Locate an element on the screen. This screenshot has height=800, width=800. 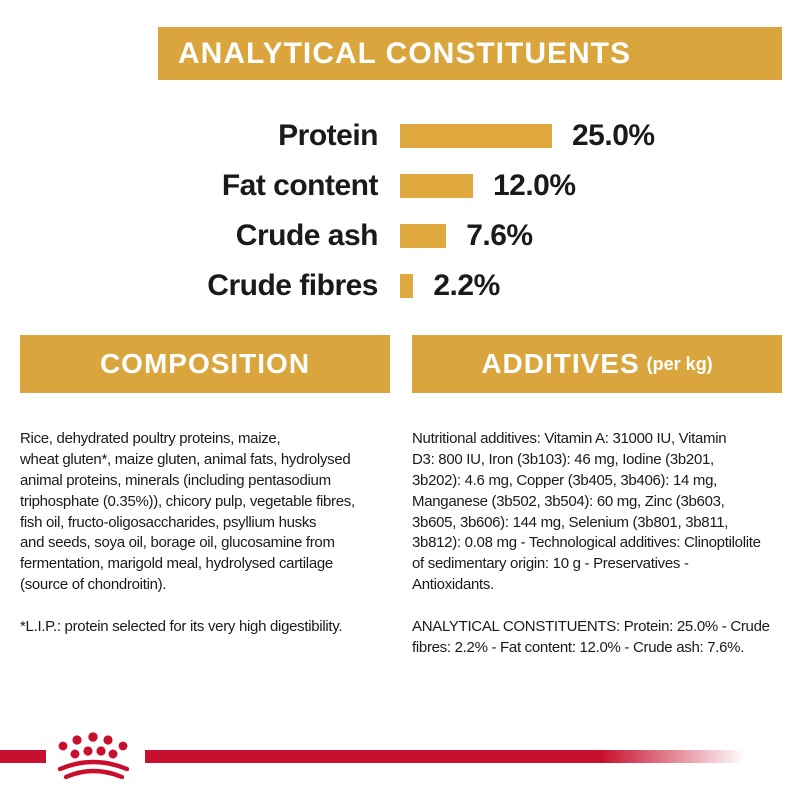
footer-band-right is located at coordinates (445, 756).